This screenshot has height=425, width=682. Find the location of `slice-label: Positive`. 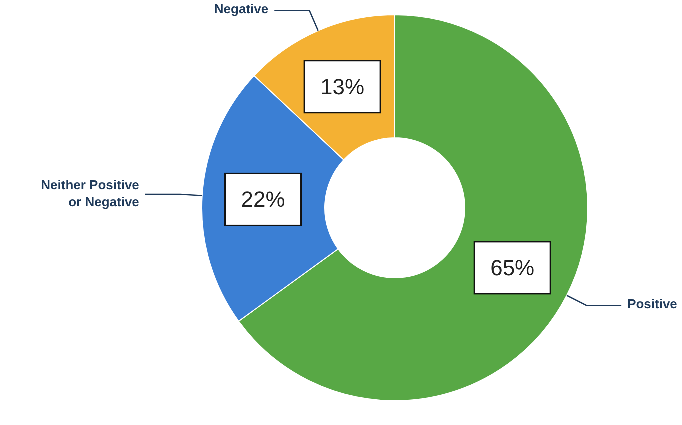

slice-label: Positive is located at coordinates (653, 304).